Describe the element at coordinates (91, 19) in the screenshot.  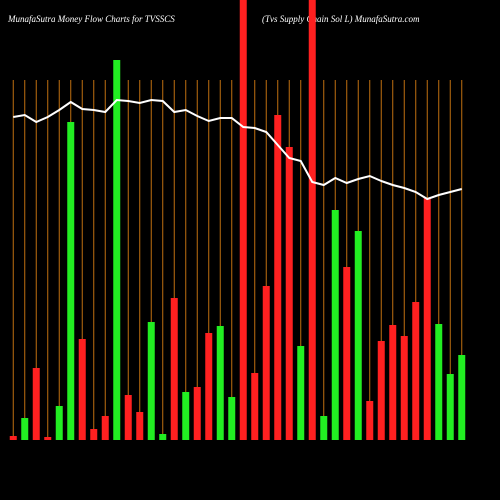
I see `chart-title: MunafaSutra Money Flow Charts for TVSSCS` at that location.